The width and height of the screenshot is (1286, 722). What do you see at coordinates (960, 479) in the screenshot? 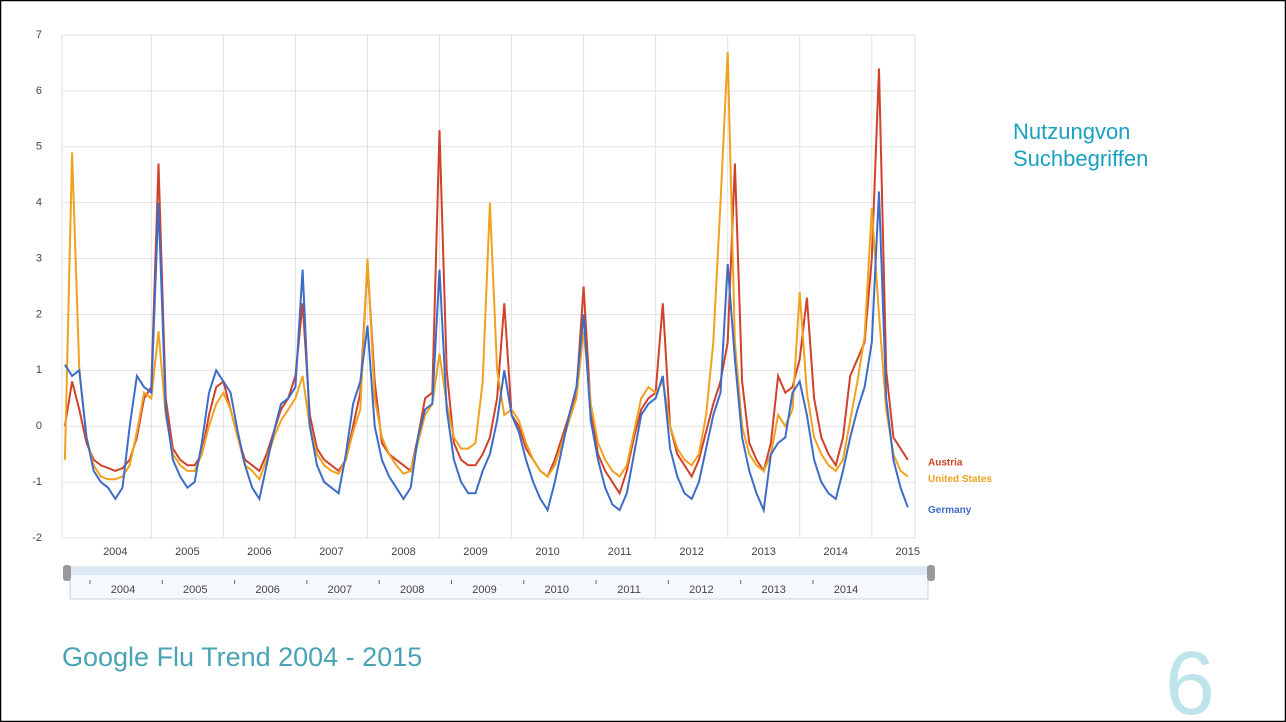
I see `legend-label: United States` at bounding box center [960, 479].